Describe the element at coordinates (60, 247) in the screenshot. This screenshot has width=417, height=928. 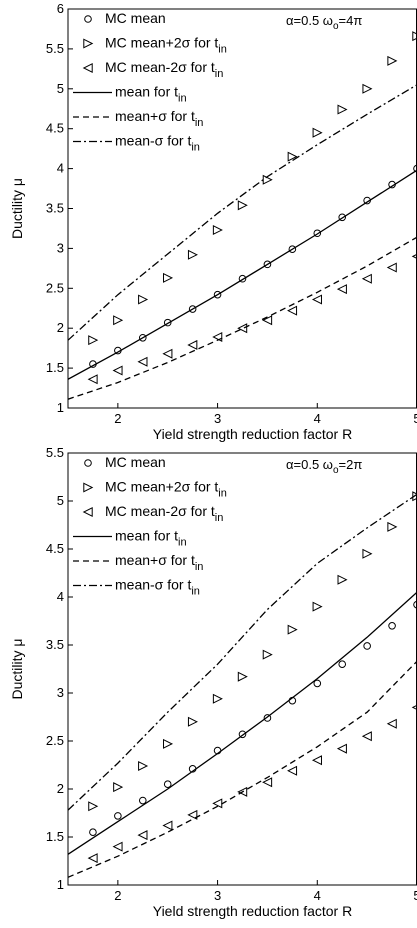
I see `y-tick-label: 3` at that location.